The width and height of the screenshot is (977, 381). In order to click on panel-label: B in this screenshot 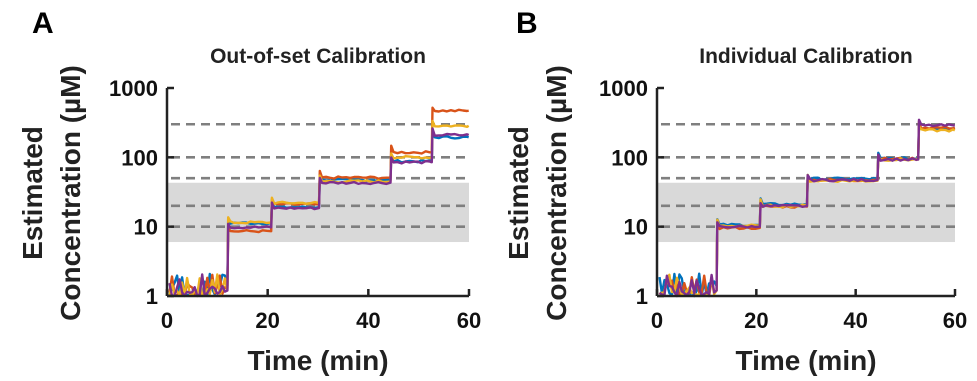, I will do `click(527, 23)`.